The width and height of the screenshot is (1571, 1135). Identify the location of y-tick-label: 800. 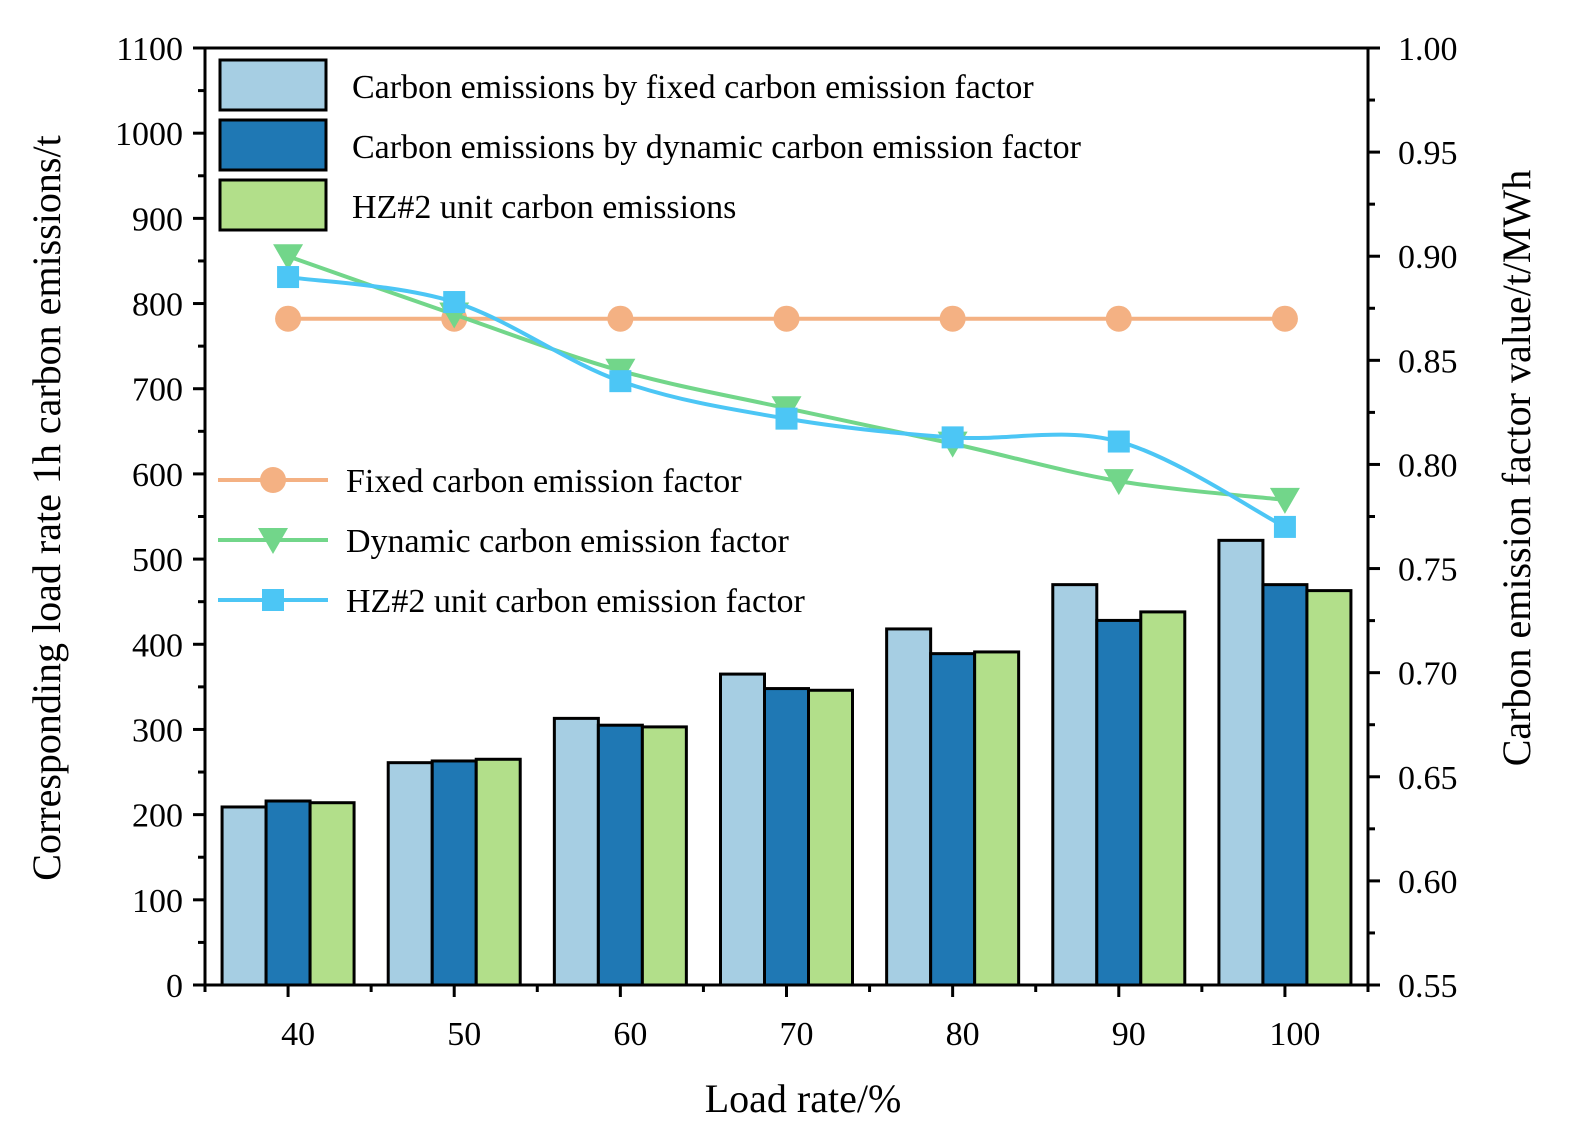
(157, 305).